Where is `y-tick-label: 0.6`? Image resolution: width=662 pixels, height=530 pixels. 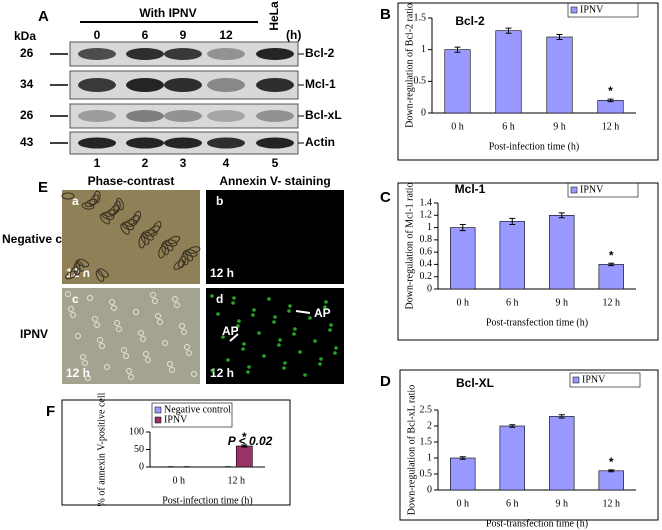
y-tick-label: 0.6 is located at coordinates (426, 251).